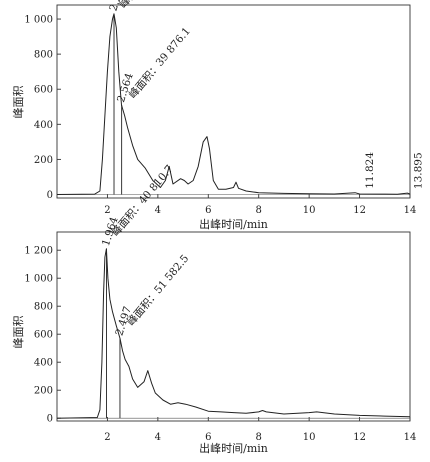 Image resolution: width=430 pixels, height=462 pixels. I want to click on peak-annotation: 13.895, so click(418, 170).